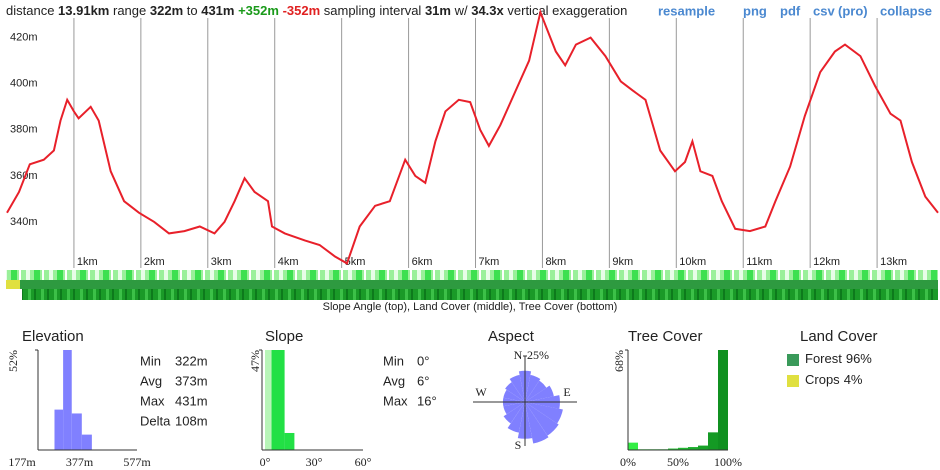 The image size is (940, 470). What do you see at coordinates (518, 445) in the screenshot?
I see `direction-label: S` at bounding box center [518, 445].